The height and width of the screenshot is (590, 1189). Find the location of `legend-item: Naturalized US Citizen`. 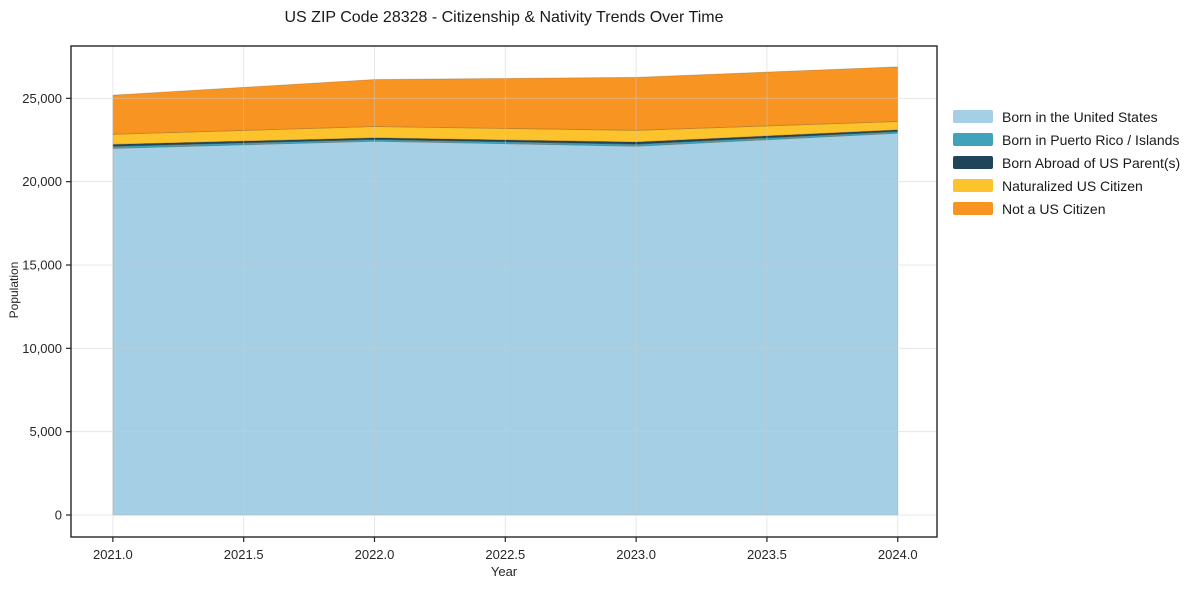

legend-item: Naturalized US Citizen is located at coordinates (1066, 185).